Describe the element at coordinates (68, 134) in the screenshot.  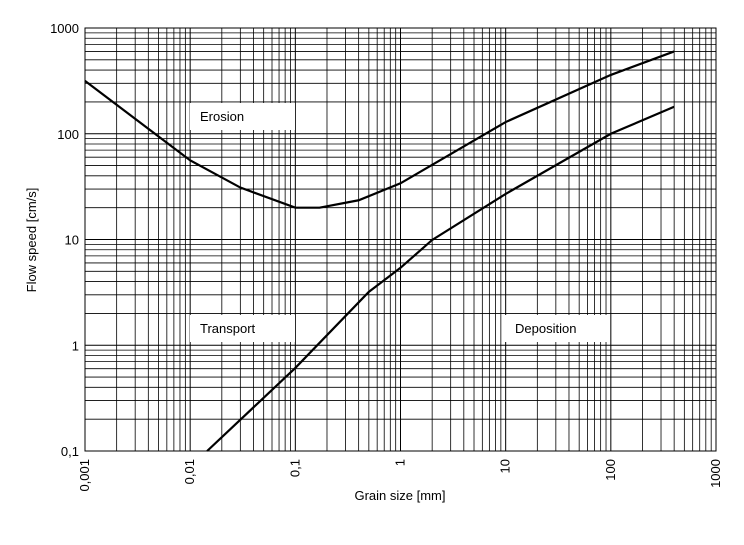
I see `y-tick-label: 100` at that location.